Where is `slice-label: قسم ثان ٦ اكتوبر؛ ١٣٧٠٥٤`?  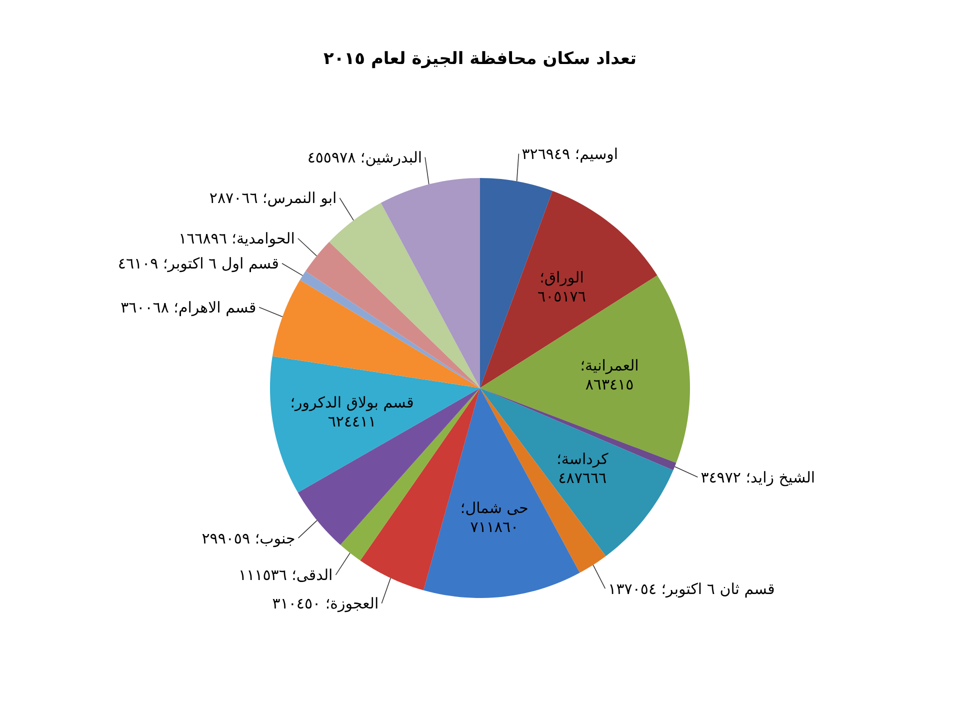
slice-label: قسم ثان ٦ اكتوبر؛ ١٣٧٠٥٤ is located at coordinates (691, 589).